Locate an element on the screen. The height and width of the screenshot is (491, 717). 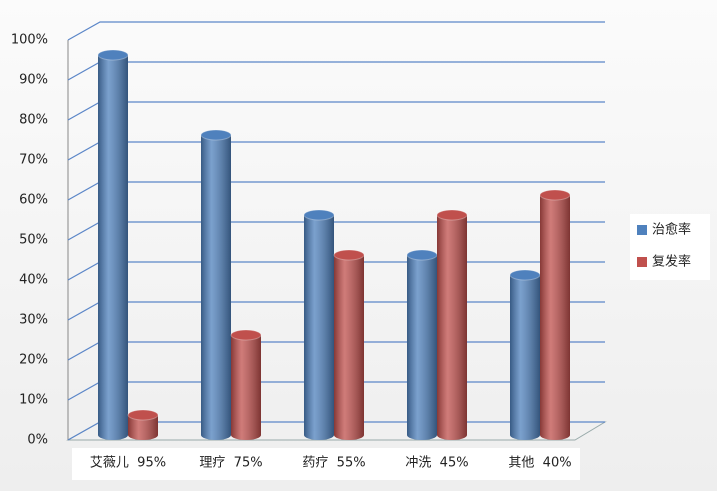
y-tick-label: 10% is located at coordinates (33, 400).